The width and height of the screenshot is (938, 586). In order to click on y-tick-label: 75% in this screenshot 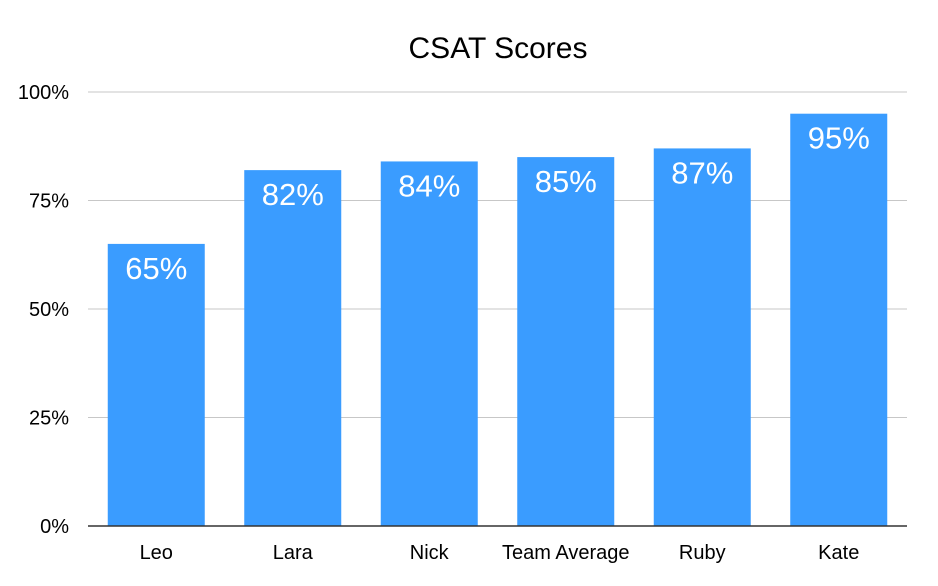, I will do `click(49, 202)`.